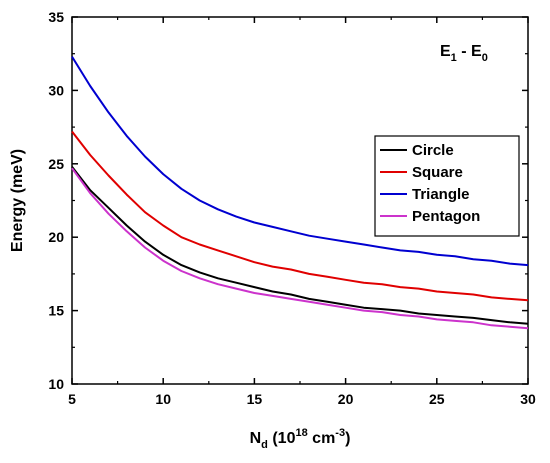 This screenshot has height=463, width=550. I want to click on y-tick-label: 10, so click(56, 384).